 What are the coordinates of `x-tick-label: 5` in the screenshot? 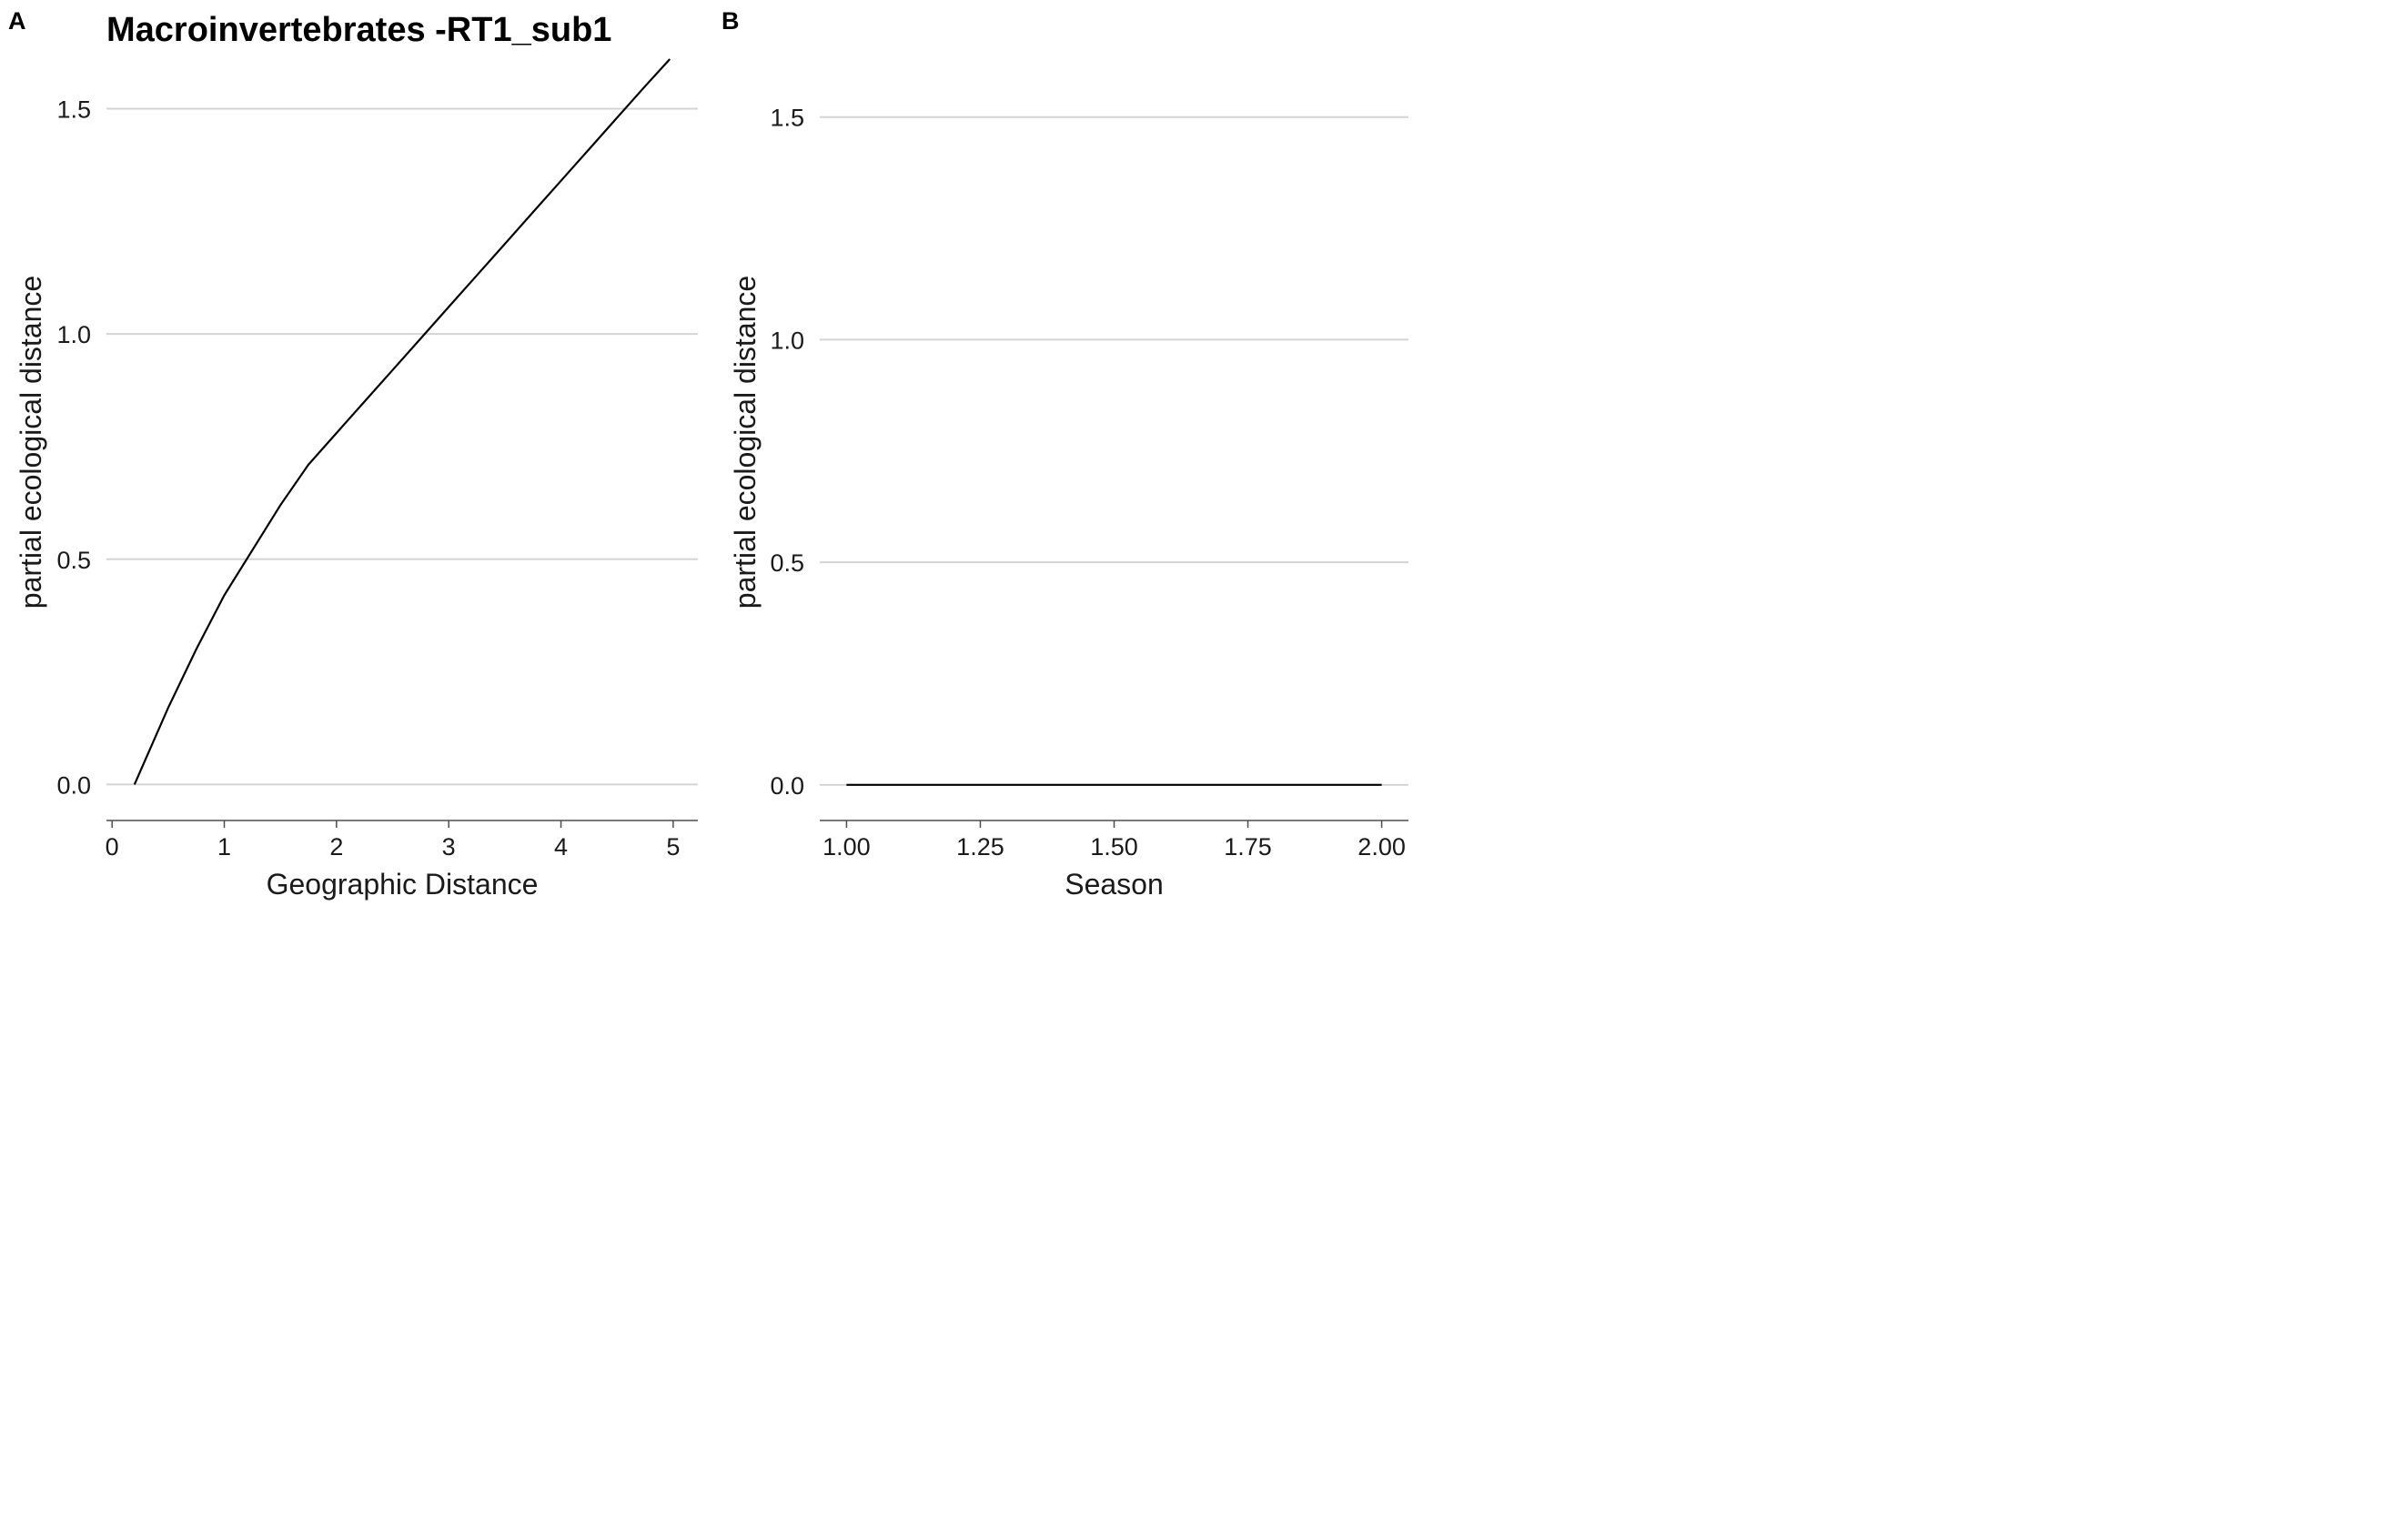 It's located at (673, 847).